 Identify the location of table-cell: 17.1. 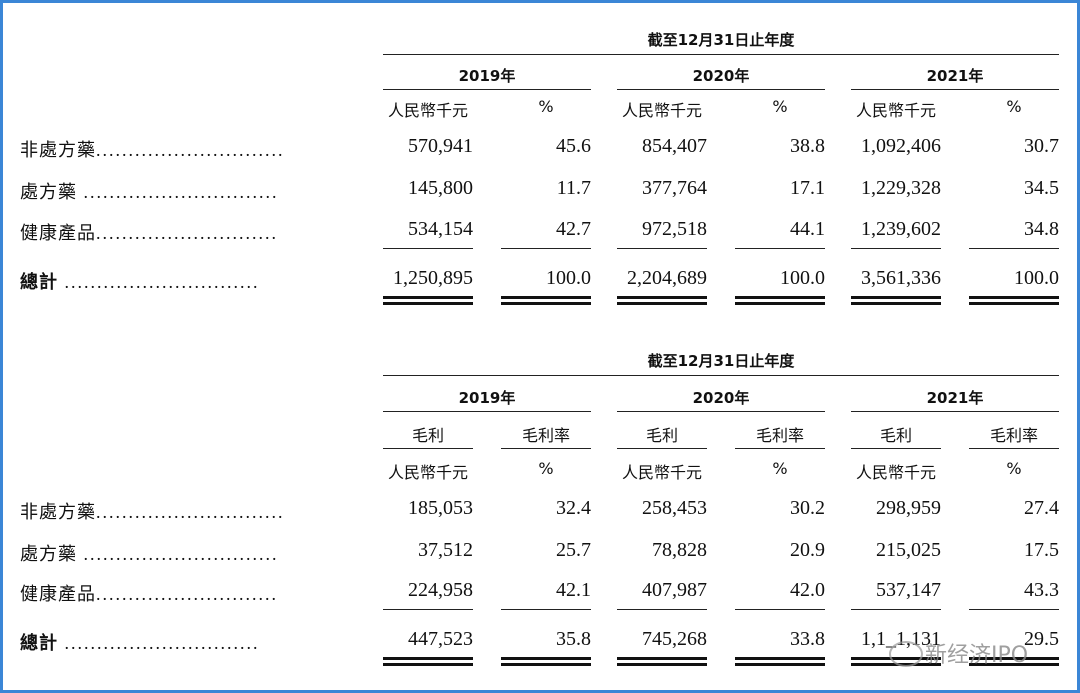
(807, 188).